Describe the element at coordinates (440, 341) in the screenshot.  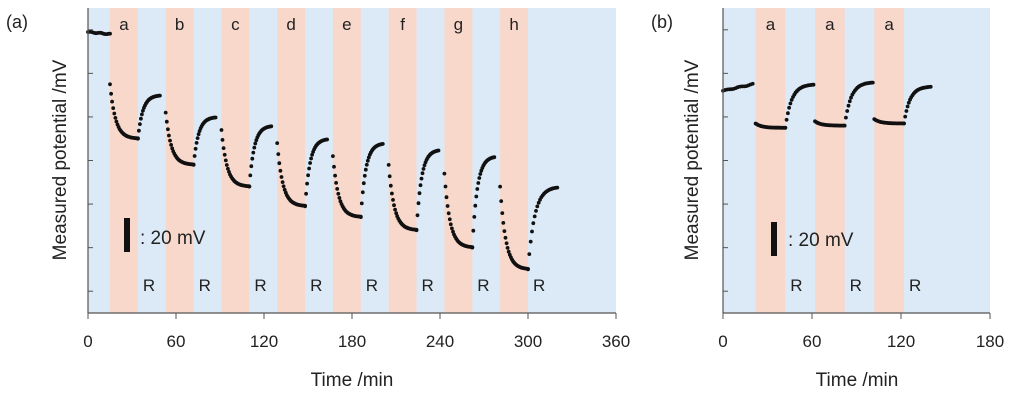
I see `panel-a-x-tick-label: 240` at that location.